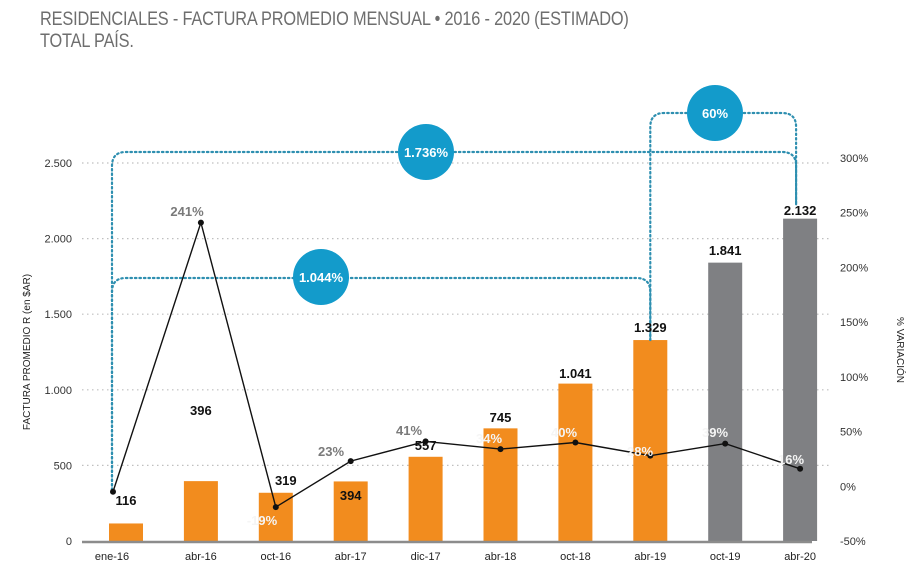 Image resolution: width=912 pixels, height=570 pixels. What do you see at coordinates (27, 352) in the screenshot?
I see `left-axis-title: FACTURA PROMEDIO R (en $AR)` at bounding box center [27, 352].